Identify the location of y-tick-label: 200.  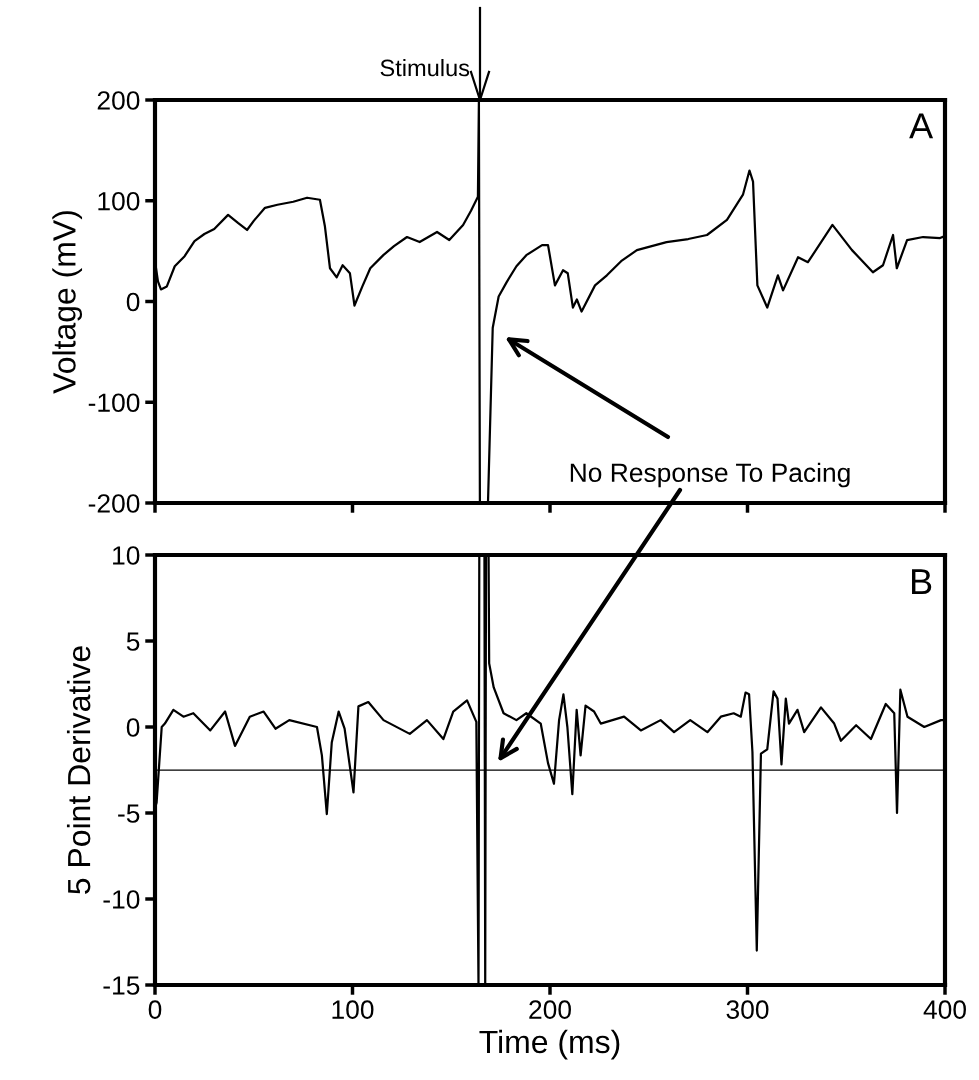
(118, 100).